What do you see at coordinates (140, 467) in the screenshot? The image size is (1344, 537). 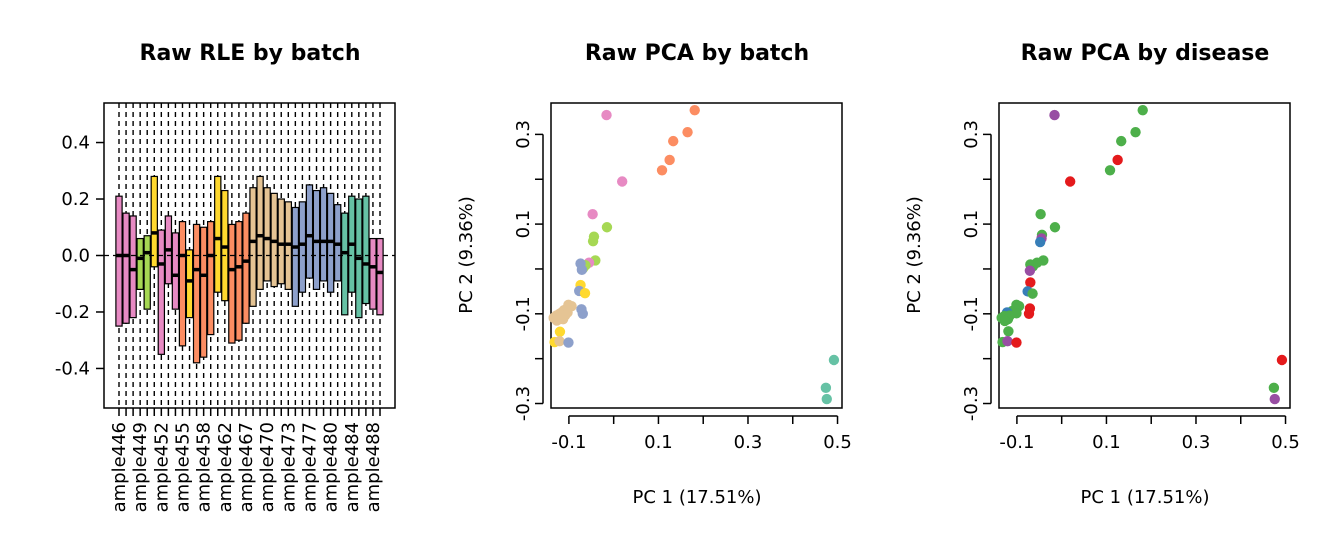 I see `rle-xtick-label: ample449` at bounding box center [140, 467].